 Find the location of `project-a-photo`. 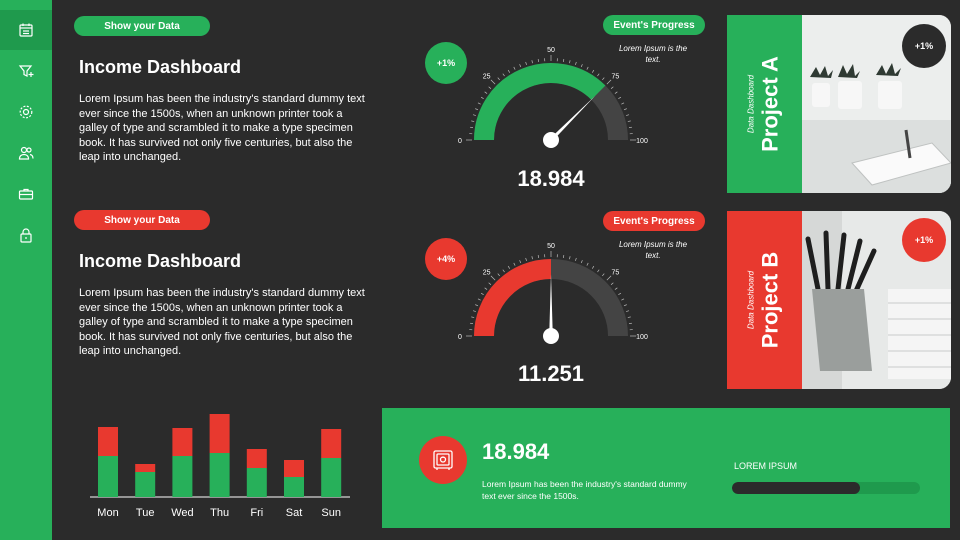

project-a-photo is located at coordinates (876, 104).